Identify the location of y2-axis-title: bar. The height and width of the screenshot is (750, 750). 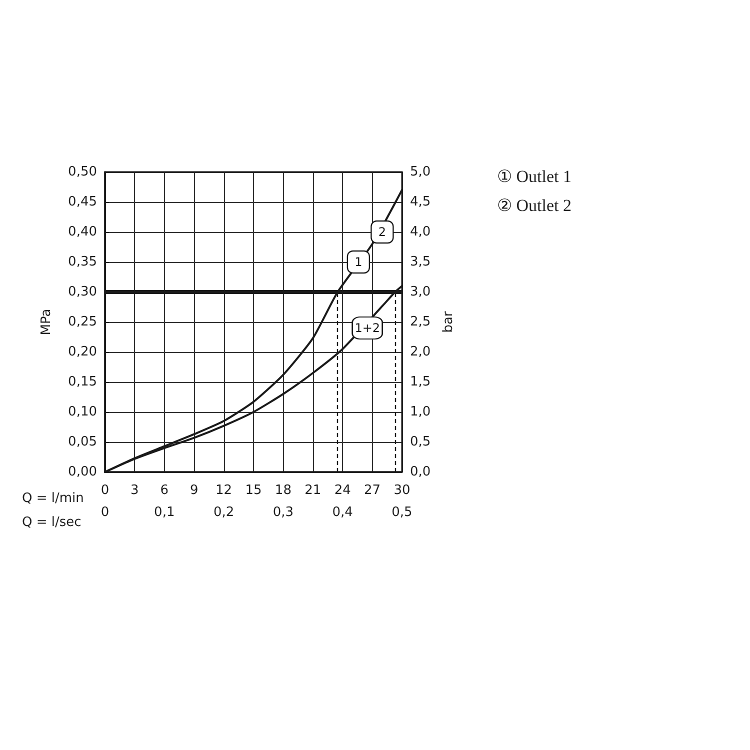
(448, 321).